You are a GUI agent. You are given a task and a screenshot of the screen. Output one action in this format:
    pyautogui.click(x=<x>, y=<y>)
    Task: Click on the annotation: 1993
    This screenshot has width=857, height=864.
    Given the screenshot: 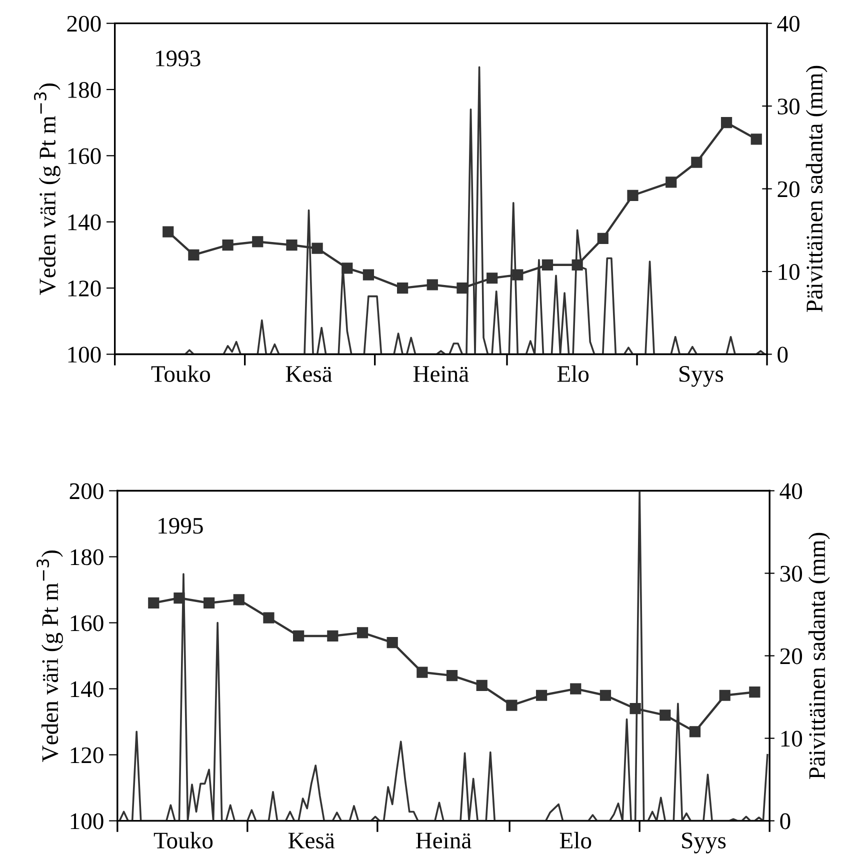 What is the action you would take?
    pyautogui.click(x=178, y=58)
    